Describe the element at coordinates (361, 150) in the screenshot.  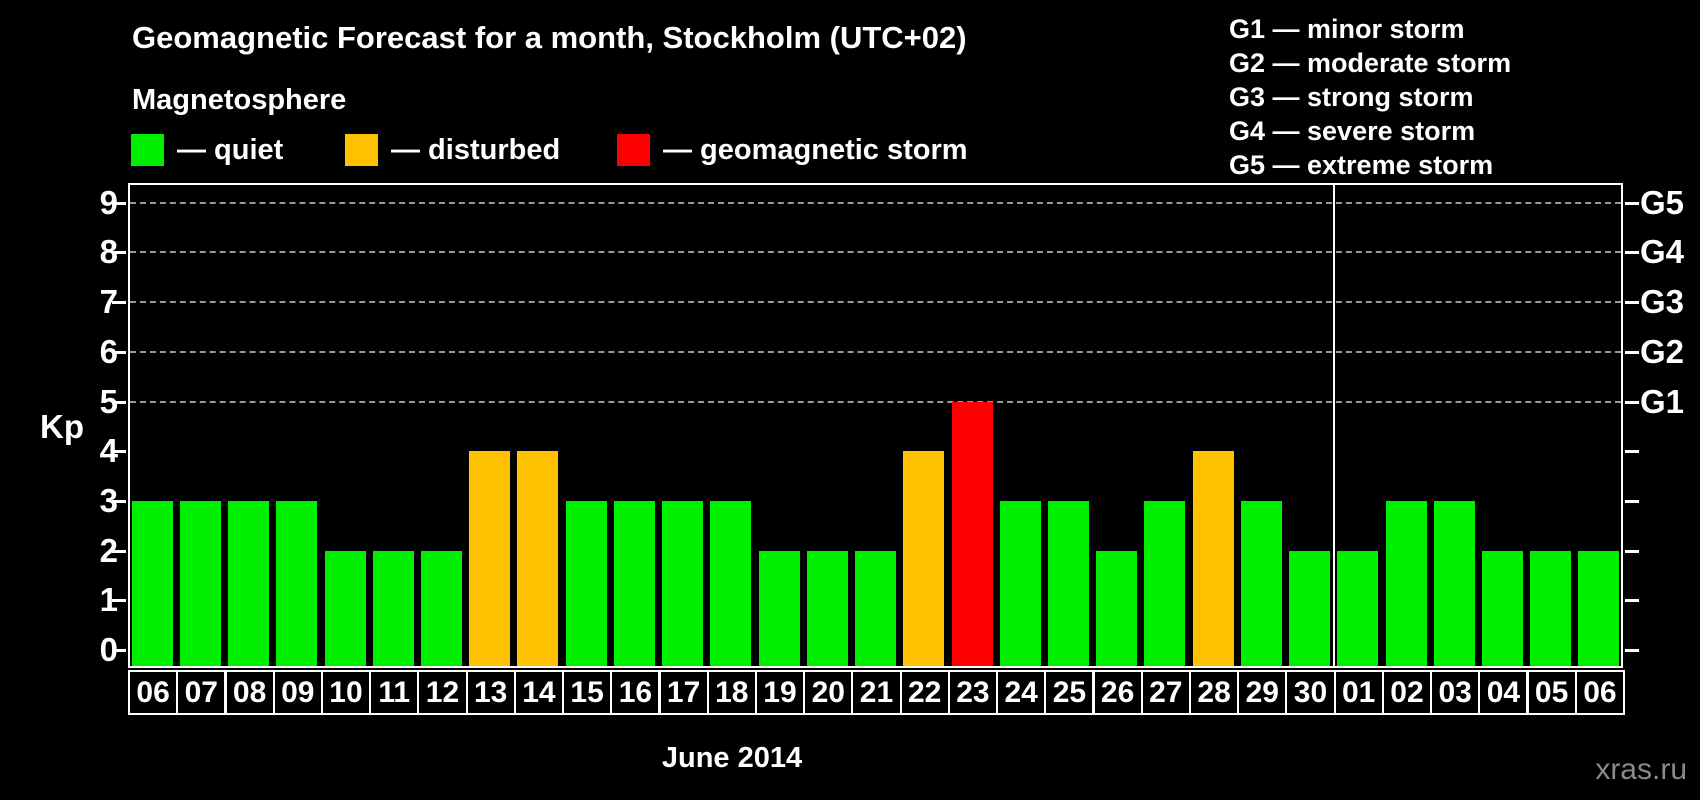
I see `disturbed-orange-swatch-icon` at that location.